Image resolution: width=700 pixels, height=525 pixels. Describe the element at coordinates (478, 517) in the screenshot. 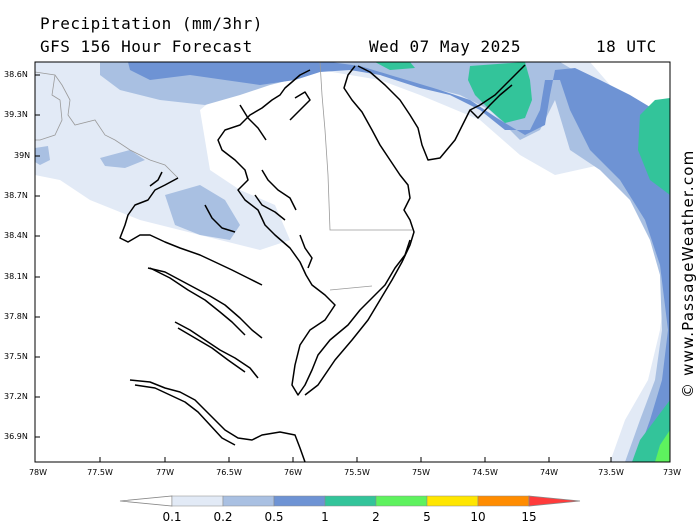

I see `colorbar-label: 10` at that location.